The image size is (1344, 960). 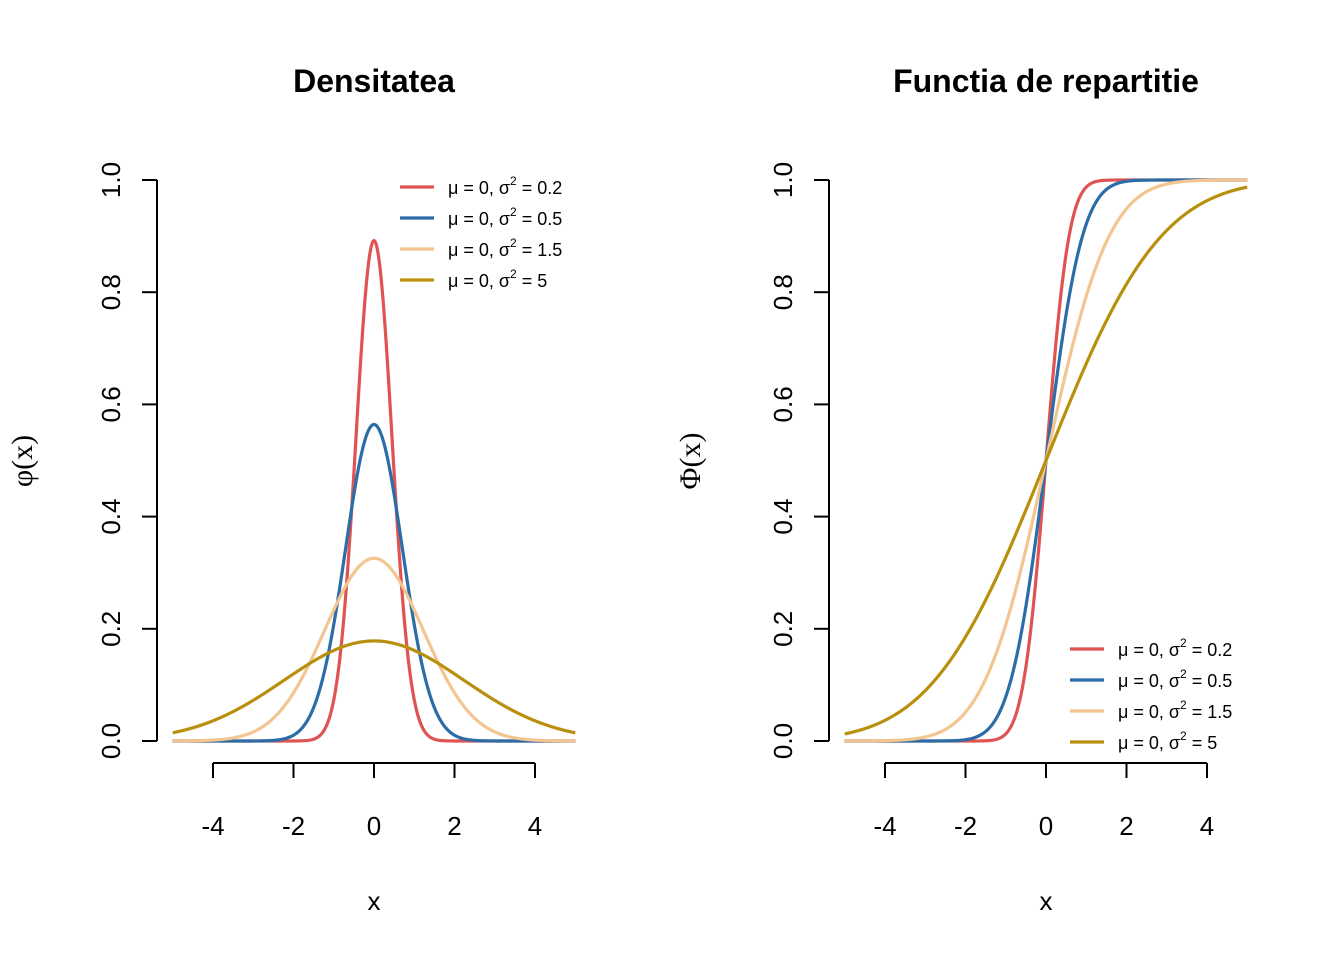 What do you see at coordinates (1046, 81) in the screenshot?
I see `cdf-title: Functia de repartitie` at bounding box center [1046, 81].